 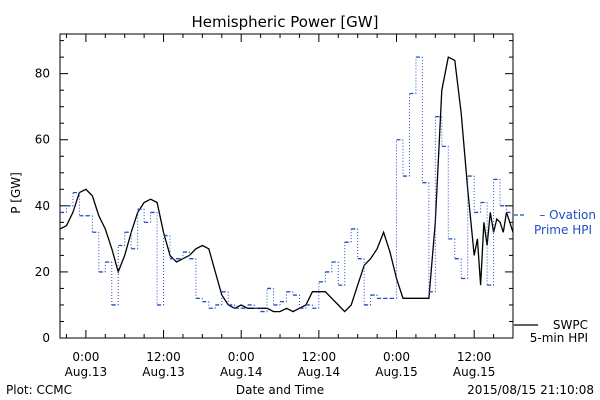 What do you see at coordinates (285, 22) in the screenshot?
I see `chart-title: Hemispheric Power [GW]` at bounding box center [285, 22].